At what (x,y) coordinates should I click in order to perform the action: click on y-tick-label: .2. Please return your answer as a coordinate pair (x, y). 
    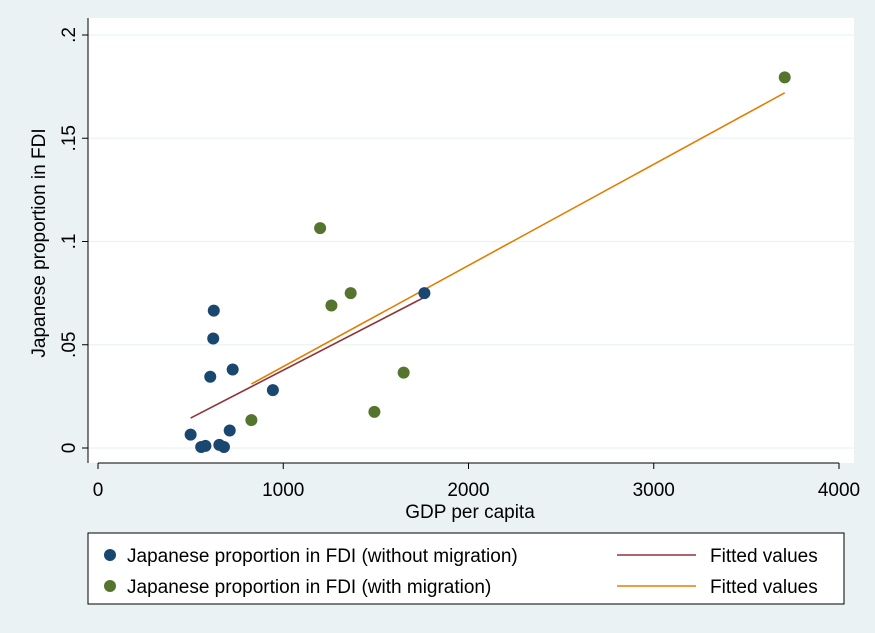
    Looking at the image, I should click on (69, 35).